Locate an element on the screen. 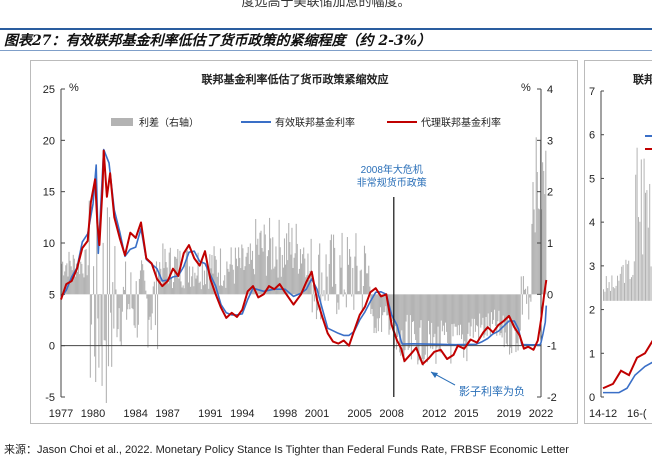 This screenshot has height=464, width=652. side-x-tick-label: 14-12 is located at coordinates (603, 414).